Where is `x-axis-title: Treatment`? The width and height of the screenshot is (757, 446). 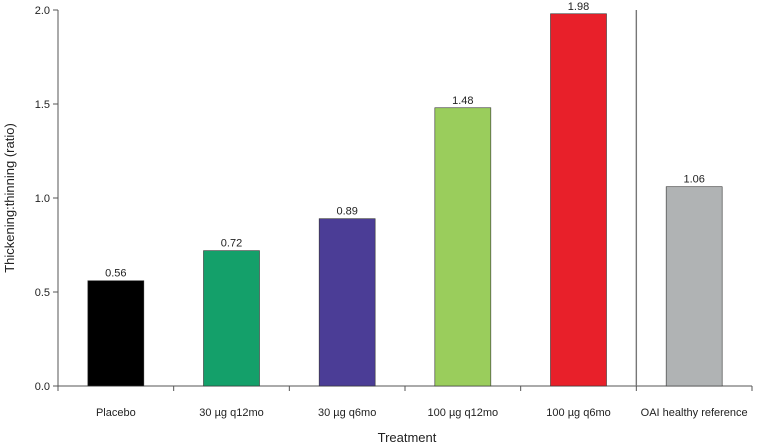 x-axis-title: Treatment is located at coordinates (407, 437).